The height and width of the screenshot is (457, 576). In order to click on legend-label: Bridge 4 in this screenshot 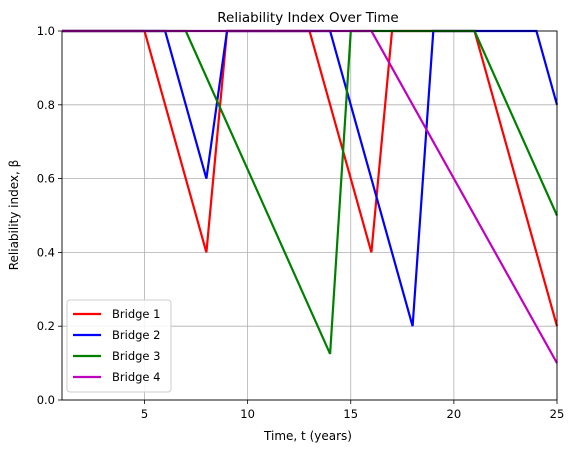, I will do `click(136, 377)`.